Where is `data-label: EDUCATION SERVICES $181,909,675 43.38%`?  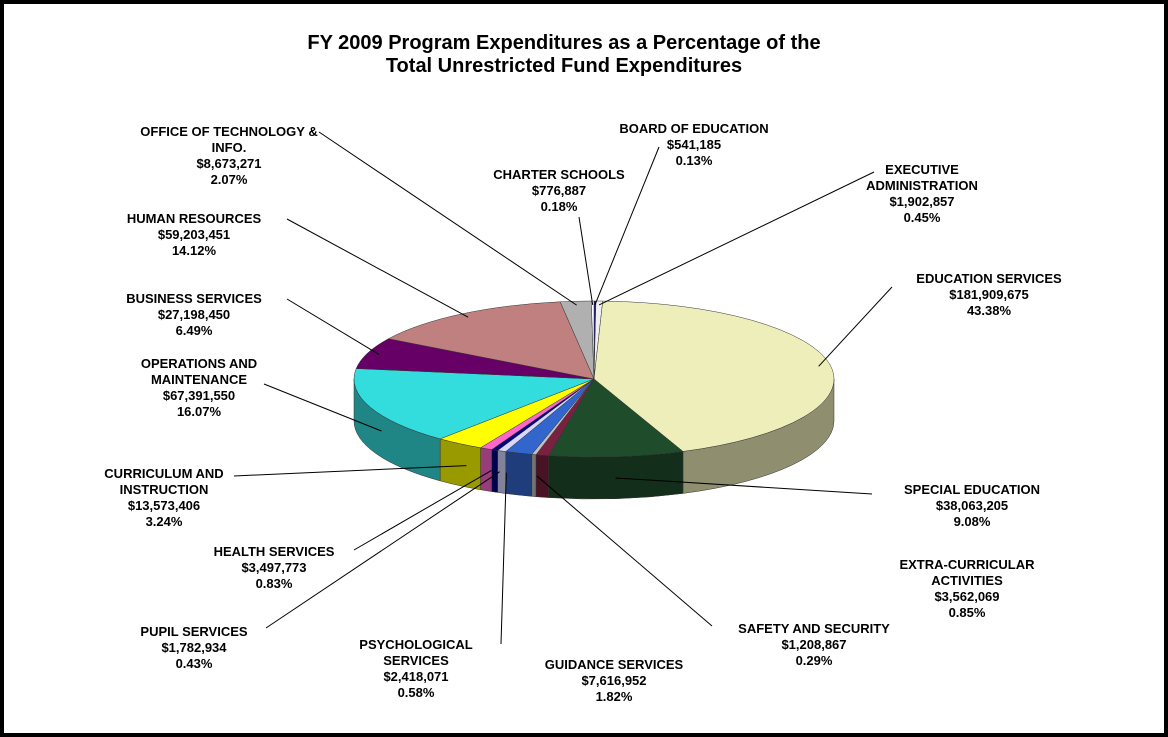
data-label: EDUCATION SERVICES $181,909,675 43.38% is located at coordinates (989, 295).